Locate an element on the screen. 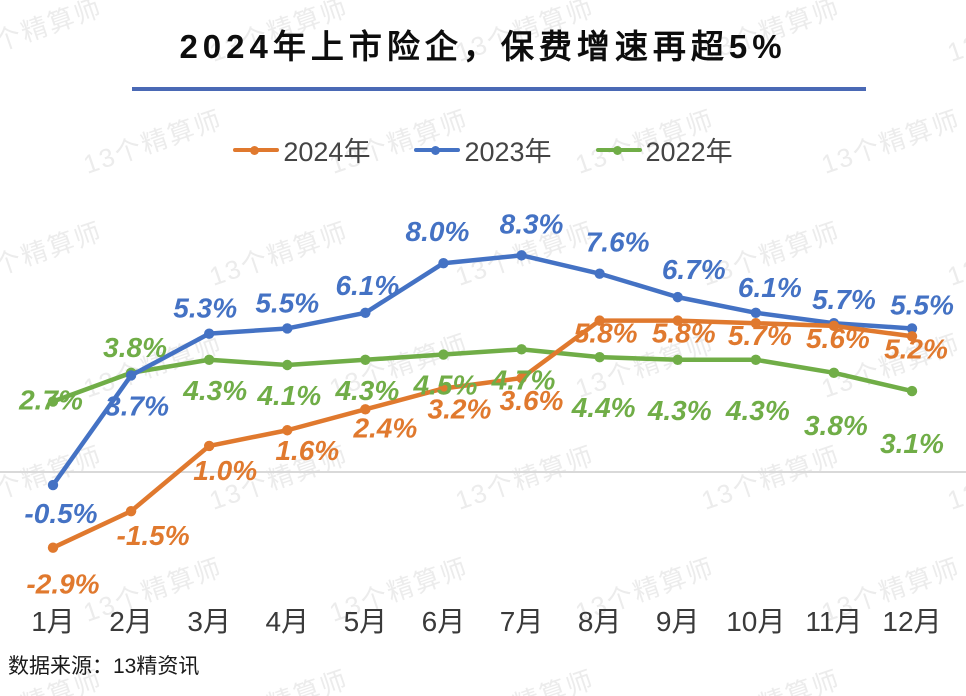 This screenshot has width=966, height=696. data-label: 4.7% is located at coordinates (523, 379).